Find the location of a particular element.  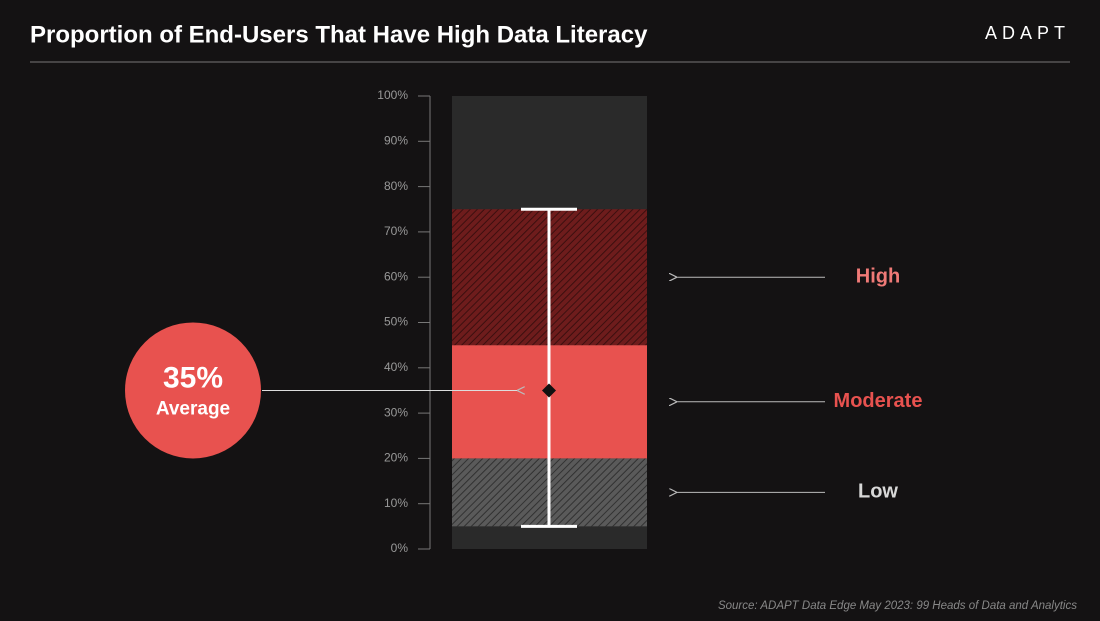

y-tick-label: 60% is located at coordinates (396, 276).